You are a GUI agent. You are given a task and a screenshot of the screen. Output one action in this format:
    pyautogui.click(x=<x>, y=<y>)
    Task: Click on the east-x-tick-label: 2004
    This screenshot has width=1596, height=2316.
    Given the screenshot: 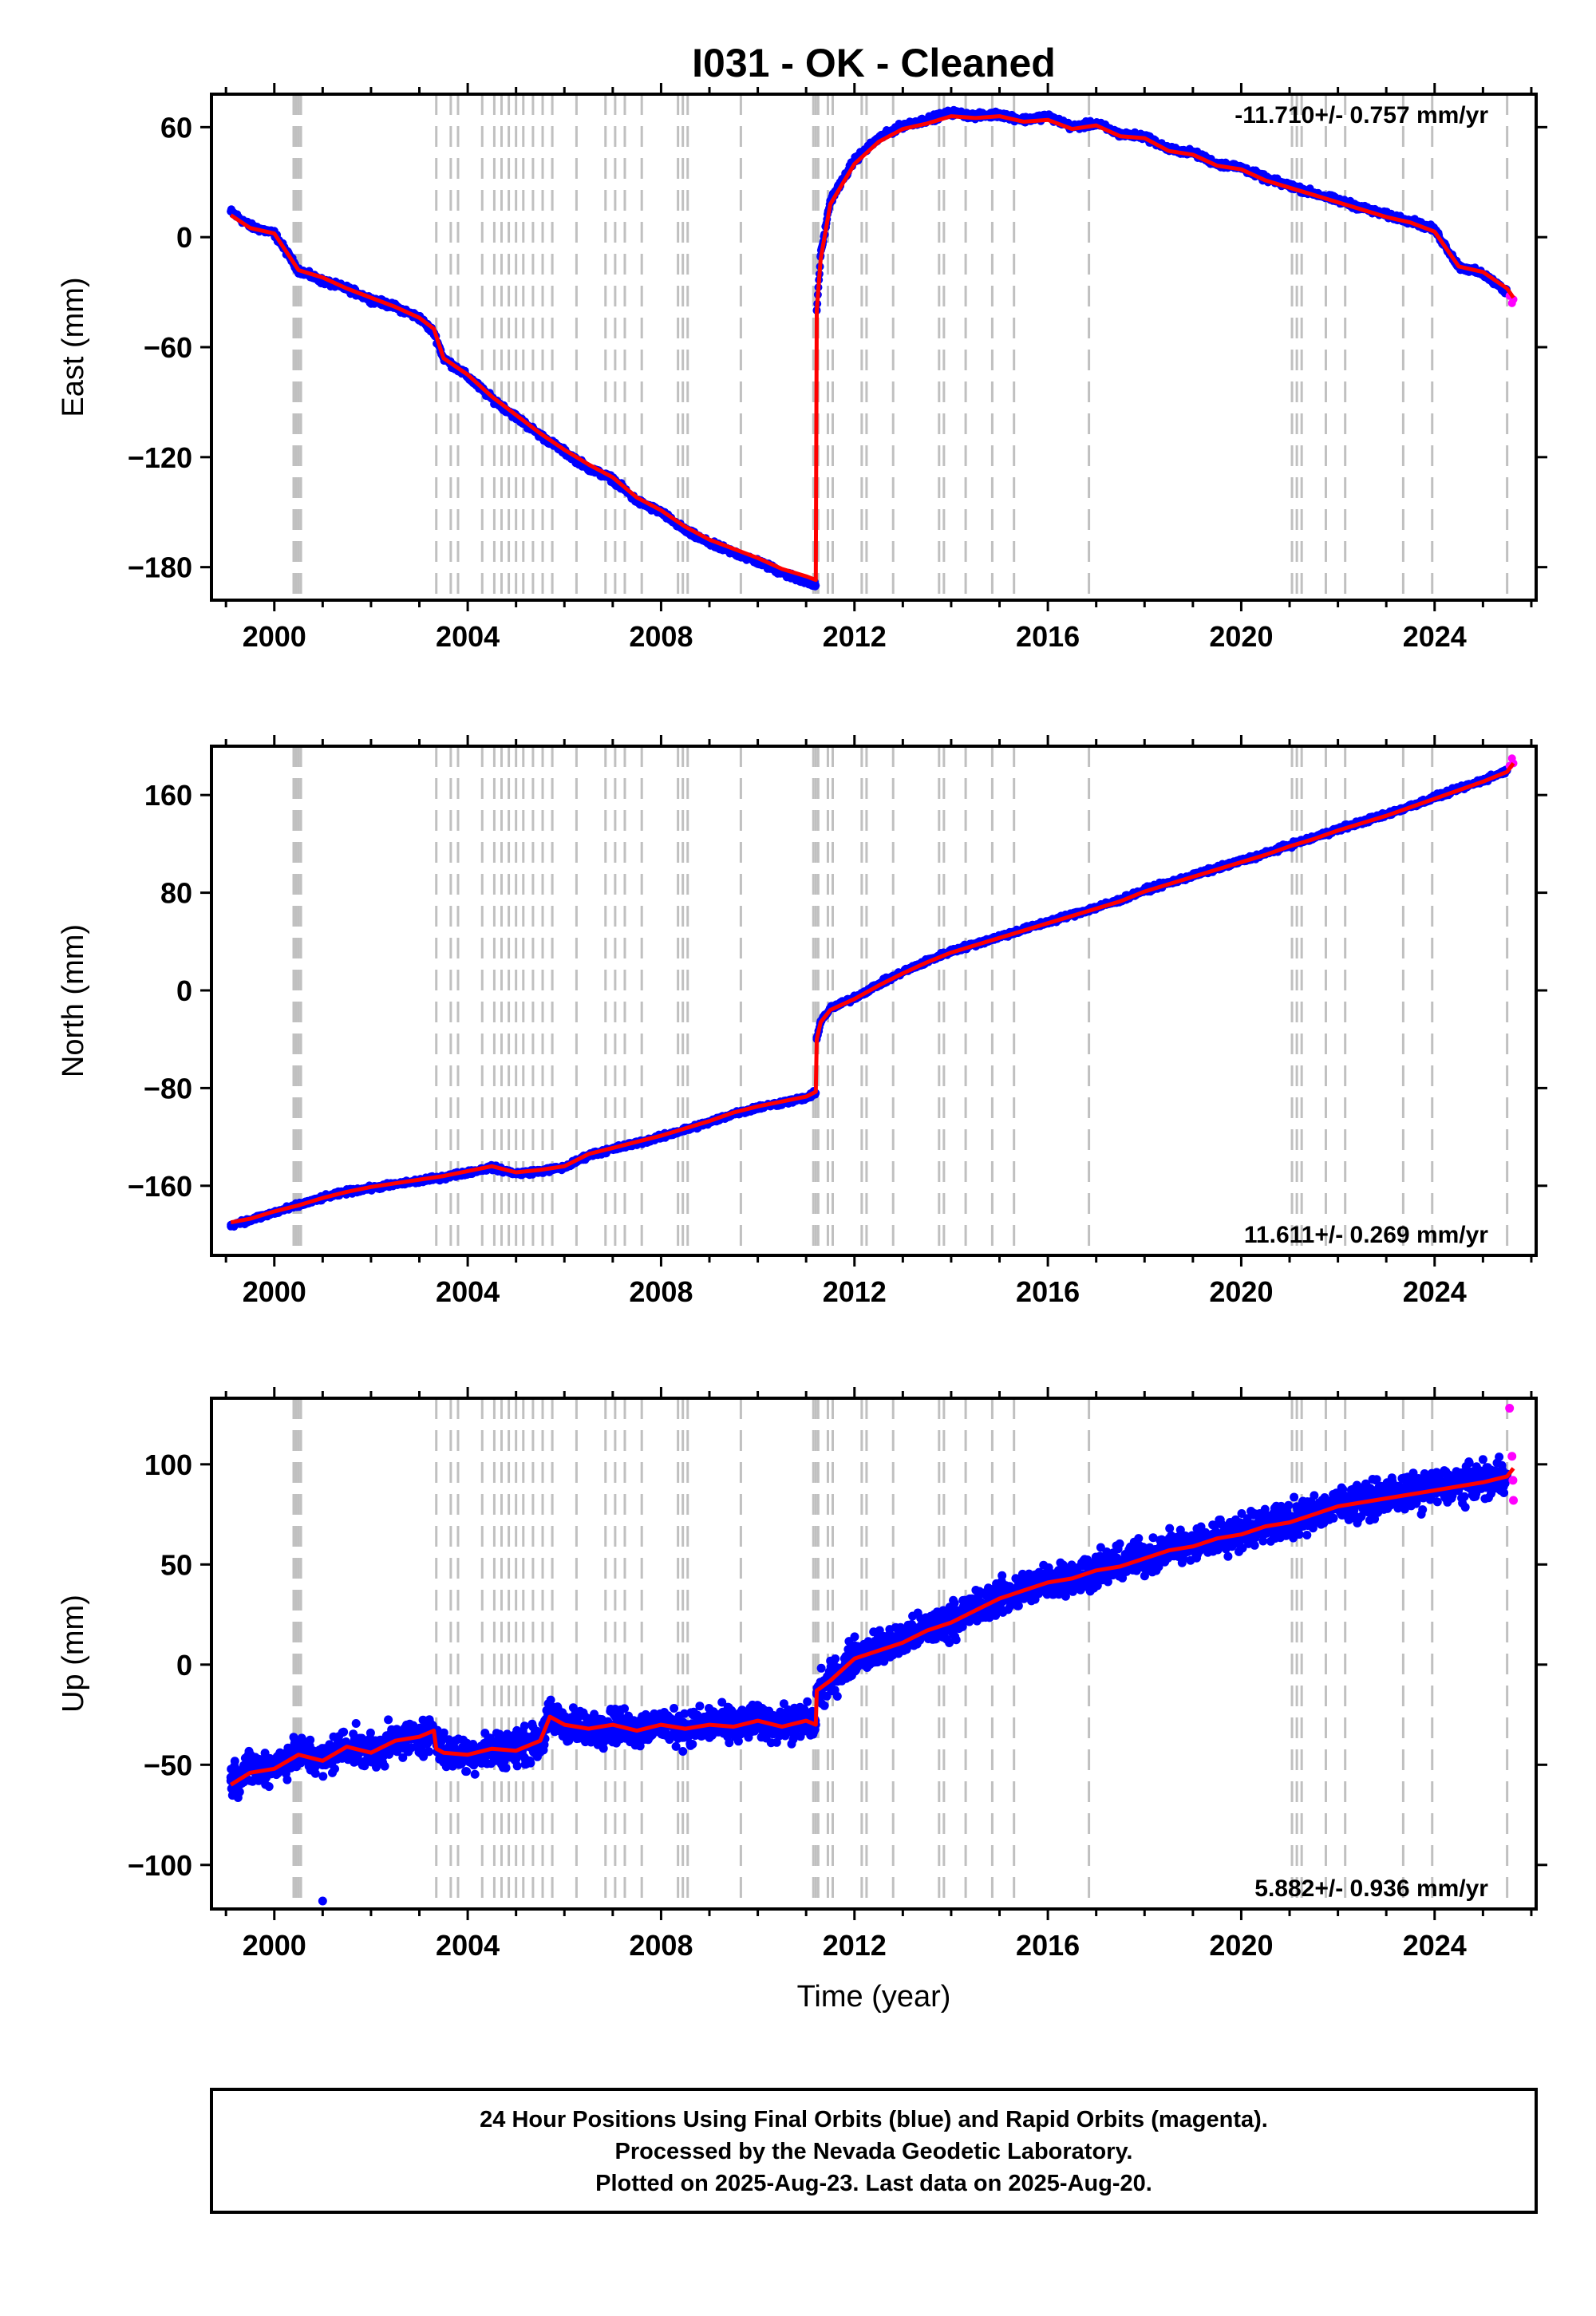 What is the action you would take?
    pyautogui.click(x=468, y=636)
    